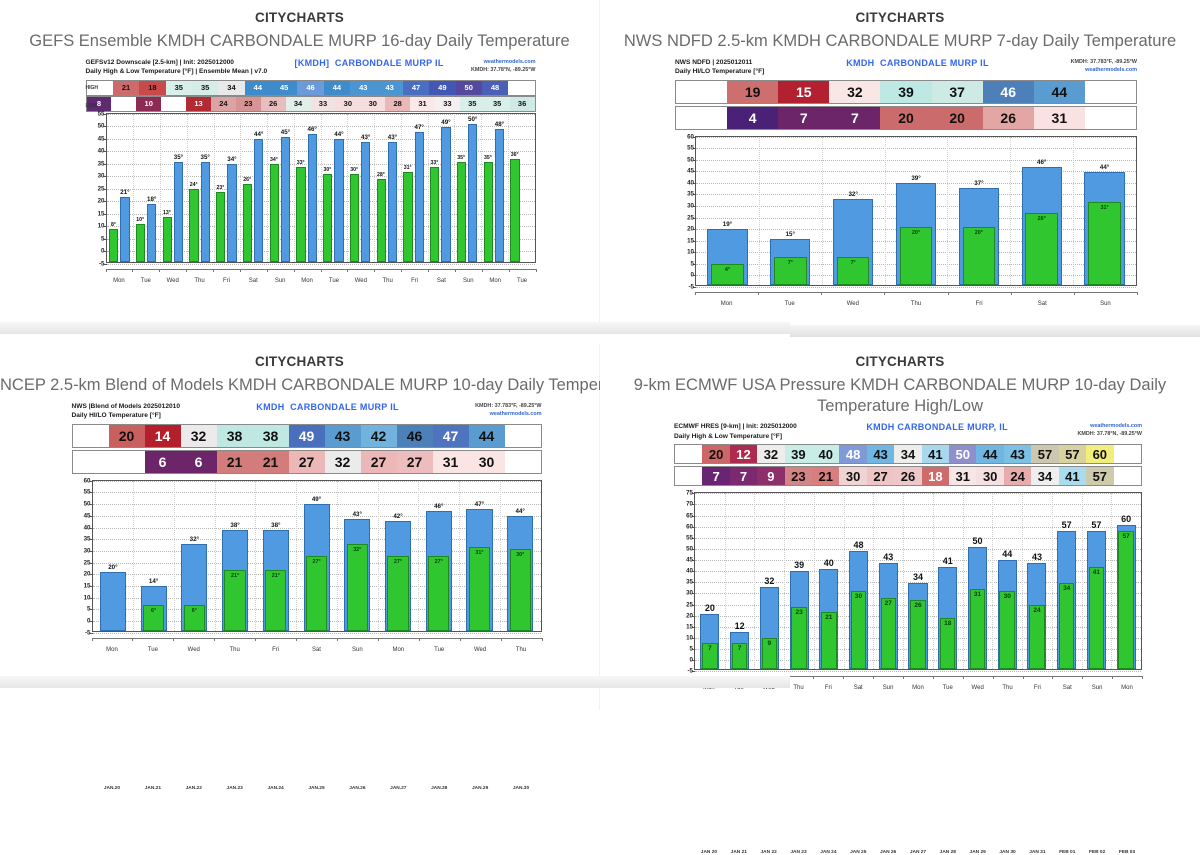  I want to click on bar-slot: 33° 49°, so click(441, 188).